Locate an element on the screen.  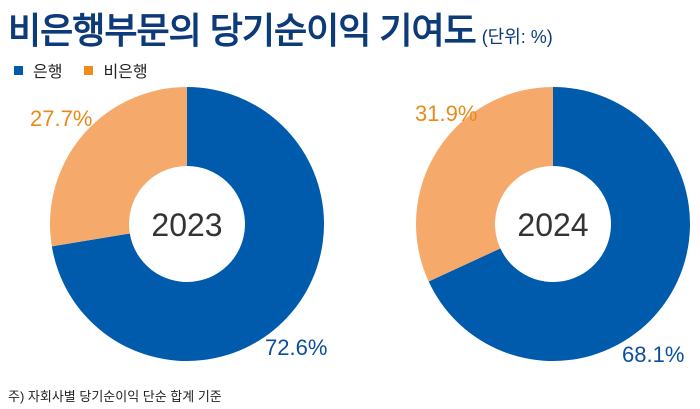
legend-item-nonbank: 비은행 is located at coordinates (116, 70).